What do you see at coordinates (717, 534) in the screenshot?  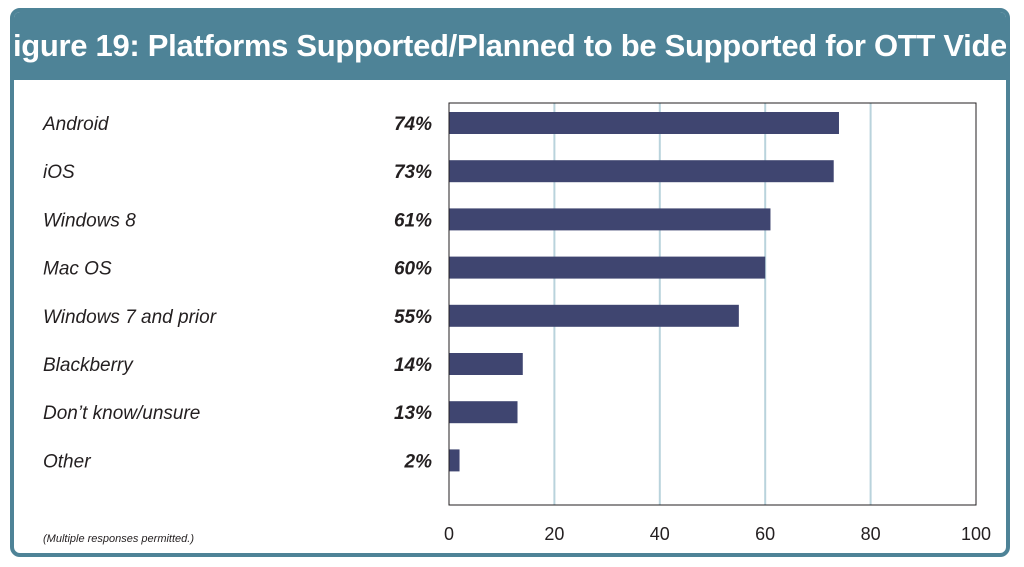 I see `x-axis-ticks: 0 20 40 60 80 100` at bounding box center [717, 534].